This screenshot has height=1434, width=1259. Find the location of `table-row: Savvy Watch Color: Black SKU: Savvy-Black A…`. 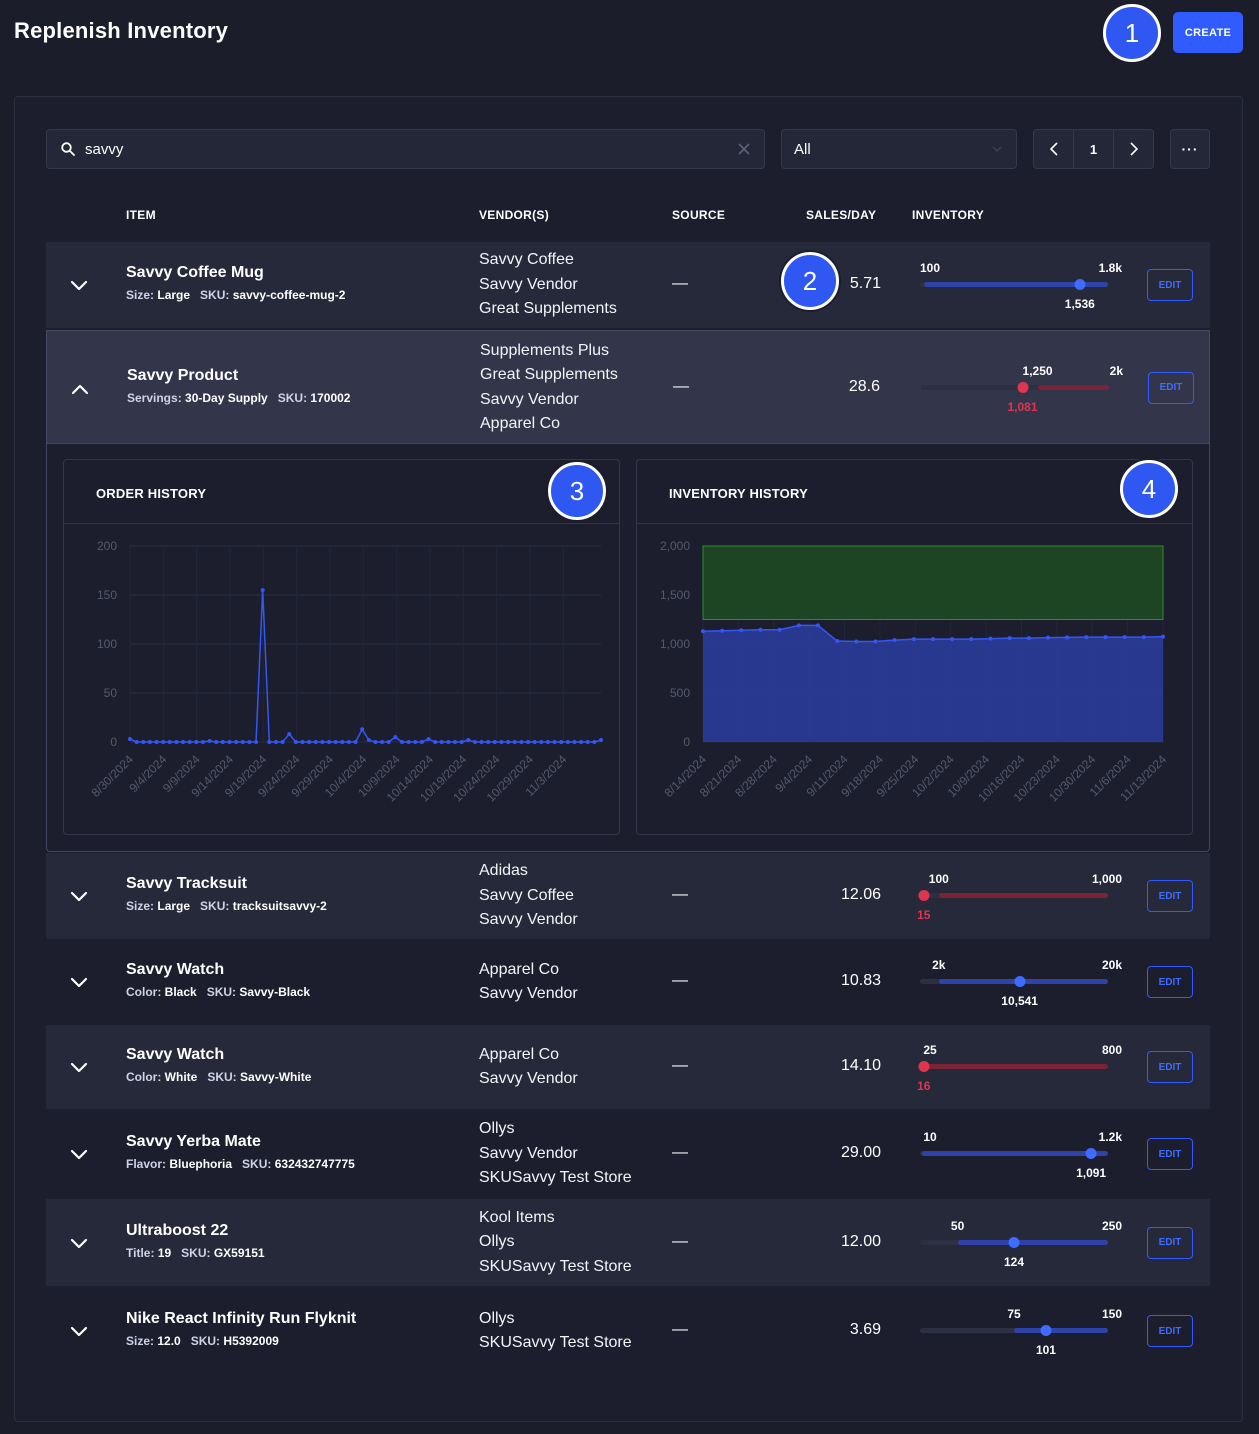

table-row: Savvy Watch Color: Black SKU: Savvy-Black A… is located at coordinates (628, 982).